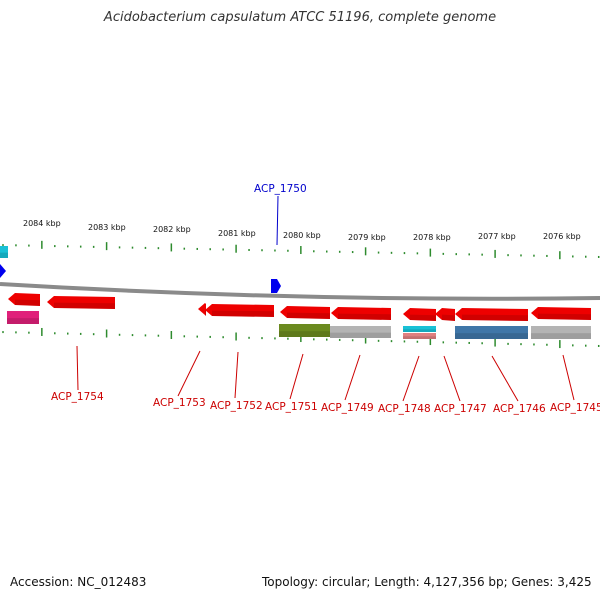 Image resolution: width=600 pixels, height=600 pixels. What do you see at coordinates (236, 406) in the screenshot?
I see `gene-label-ACP_1752: ACP_1752` at bounding box center [236, 406].